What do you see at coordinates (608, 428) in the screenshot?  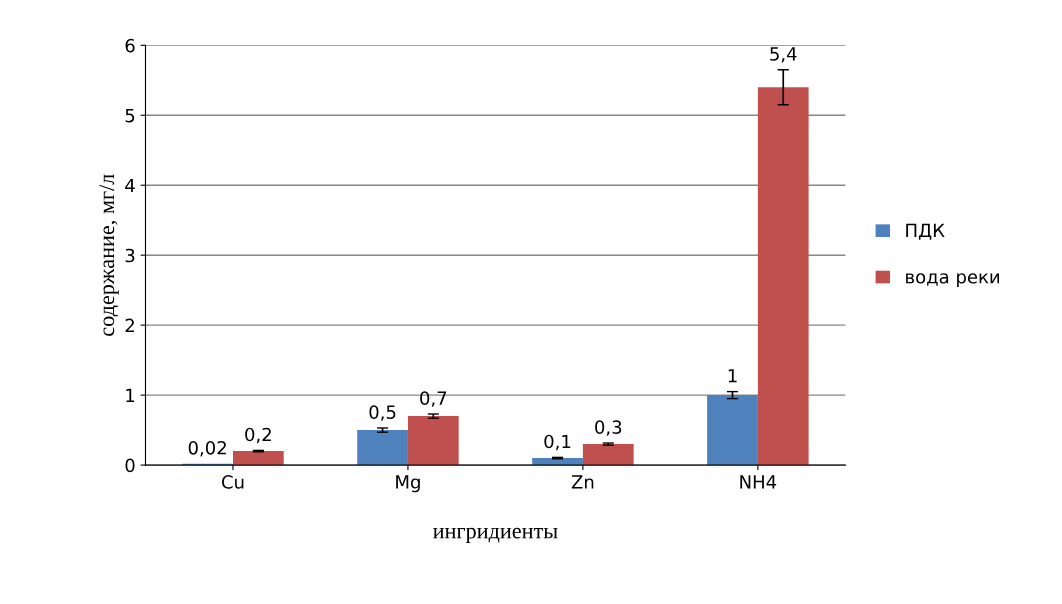 I see `data-label: 0,3` at bounding box center [608, 428].